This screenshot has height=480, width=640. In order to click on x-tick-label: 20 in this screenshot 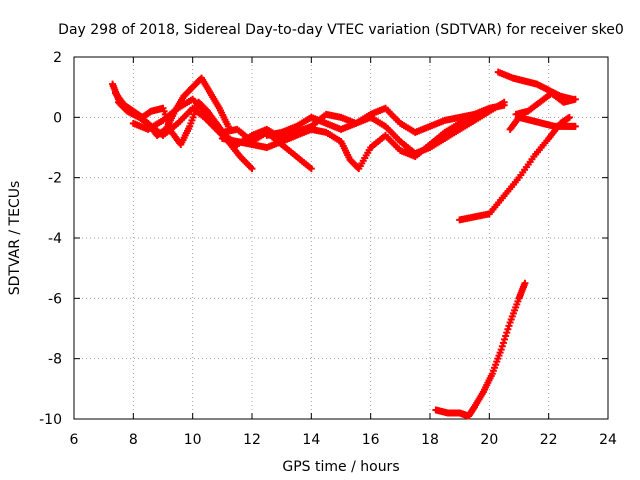, I will do `click(489, 440)`.